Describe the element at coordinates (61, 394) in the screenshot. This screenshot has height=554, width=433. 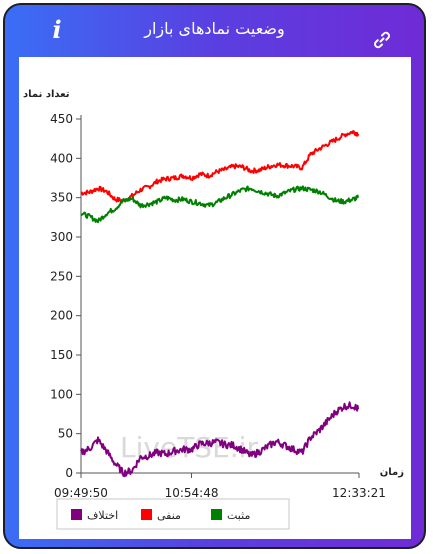
I see `y-tick-label: 100` at that location.